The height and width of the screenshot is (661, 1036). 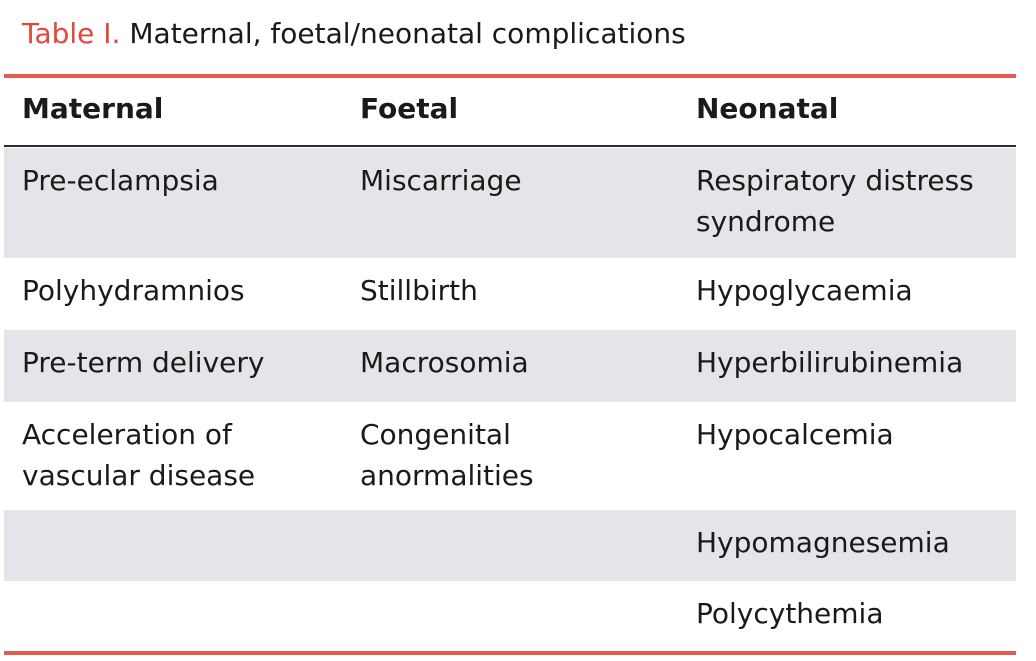 What do you see at coordinates (766, 221) in the screenshot?
I see `cell-line: syndrome` at bounding box center [766, 221].